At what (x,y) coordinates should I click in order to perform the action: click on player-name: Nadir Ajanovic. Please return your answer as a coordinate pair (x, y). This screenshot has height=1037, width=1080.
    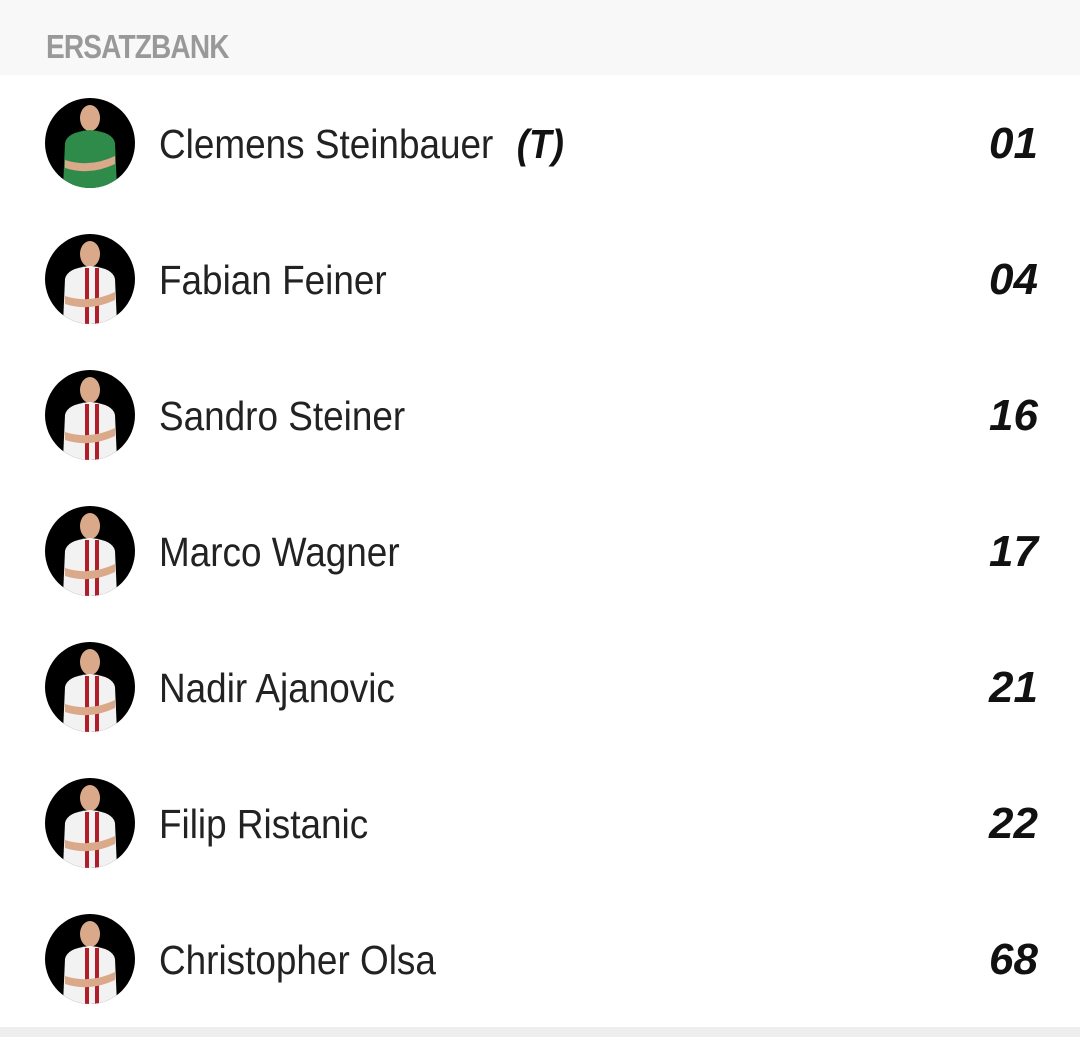
    Looking at the image, I should click on (277, 688).